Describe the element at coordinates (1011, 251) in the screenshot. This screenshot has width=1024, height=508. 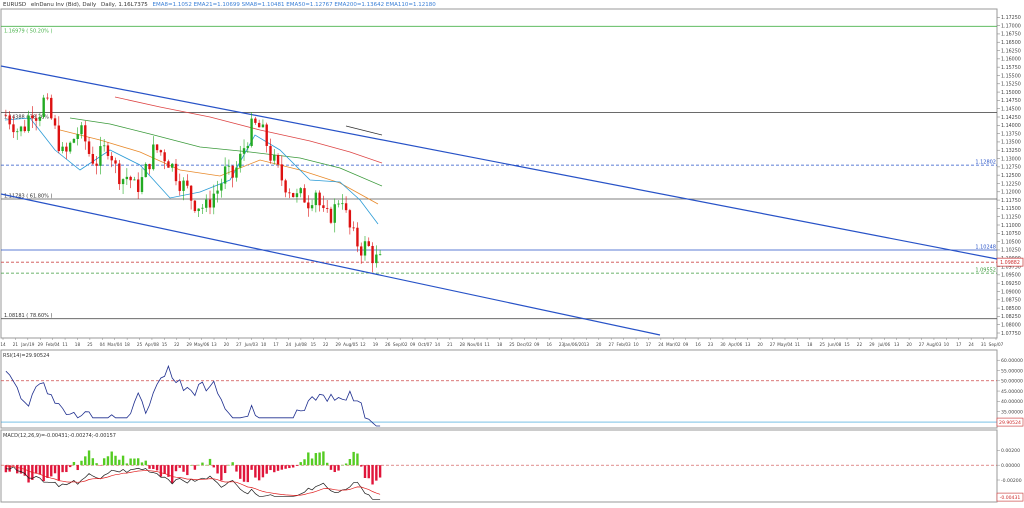
I see `price-tick-label: 1.10250` at that location.